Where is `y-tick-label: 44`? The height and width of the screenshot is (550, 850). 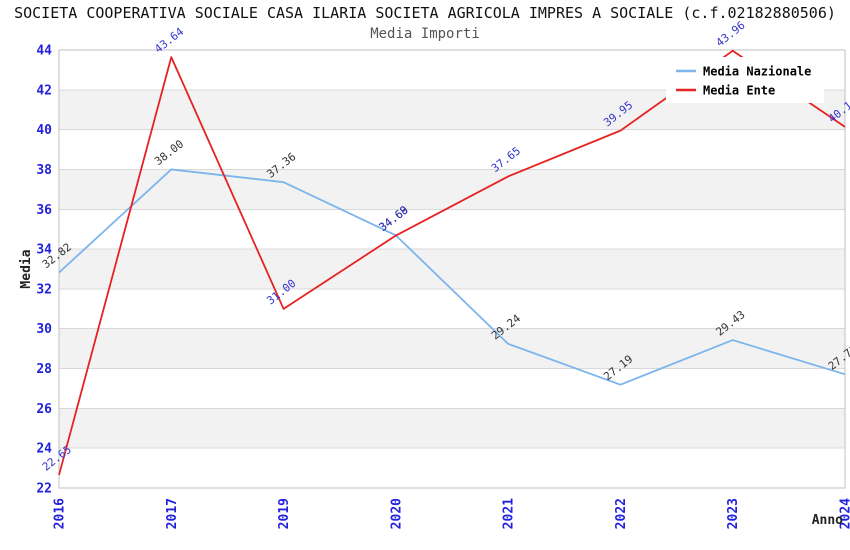
y-tick-label: 44 is located at coordinates (44, 51).